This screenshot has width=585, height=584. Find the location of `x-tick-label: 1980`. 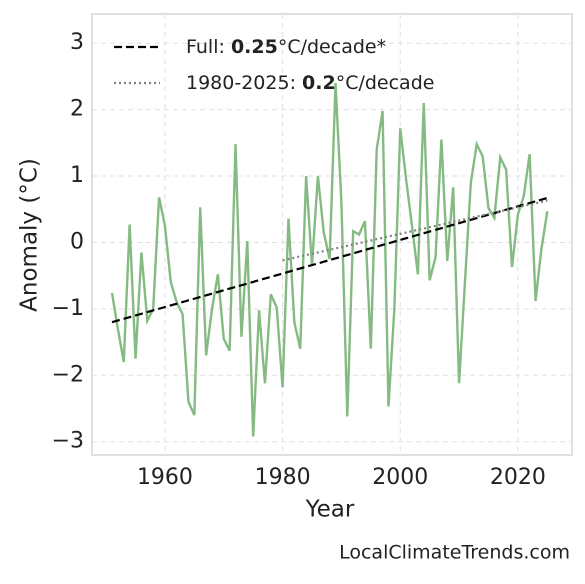

x-tick-label: 1980 is located at coordinates (283, 477).